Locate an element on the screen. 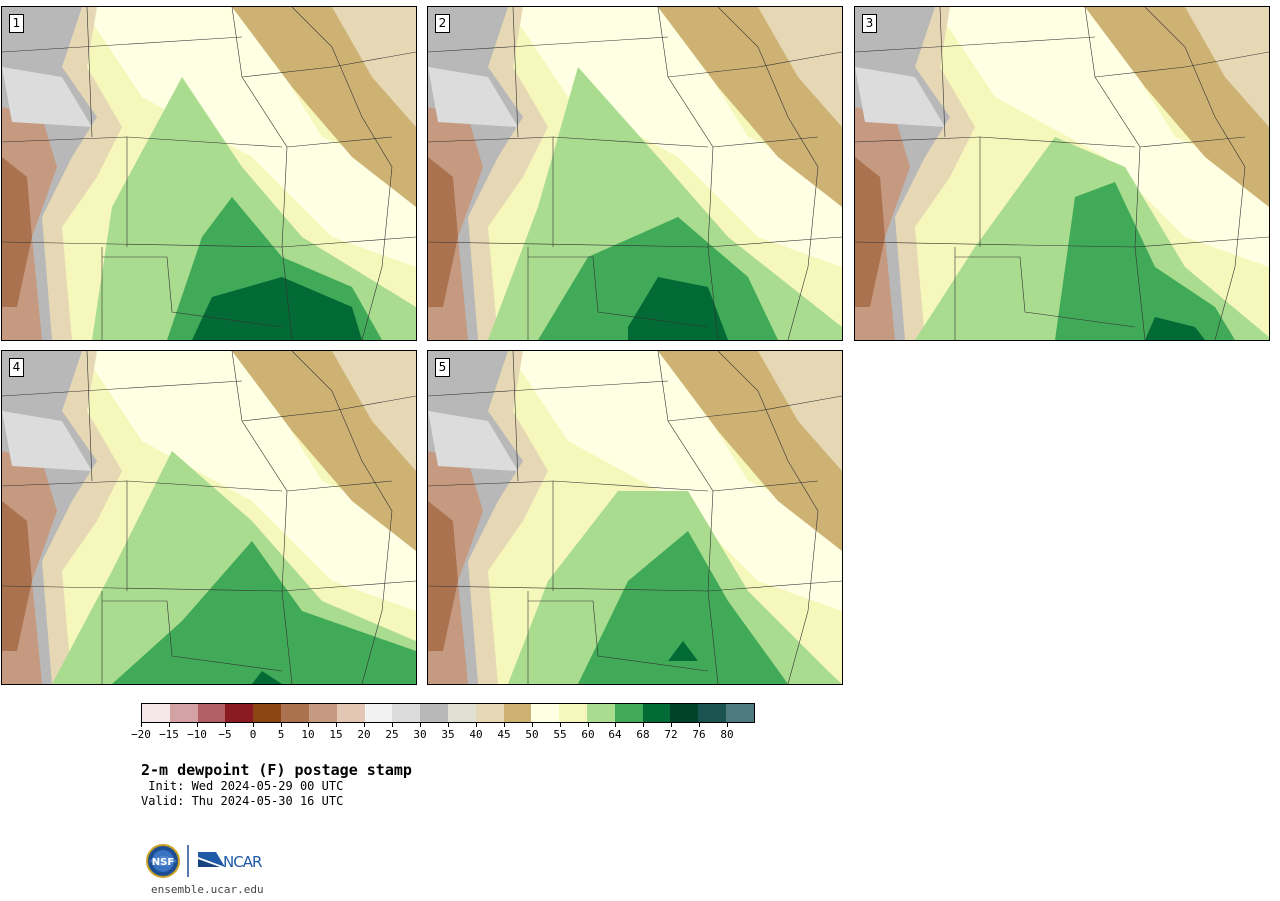 The image size is (1280, 901). colorbar-tick-label: −5 is located at coordinates (225, 734).